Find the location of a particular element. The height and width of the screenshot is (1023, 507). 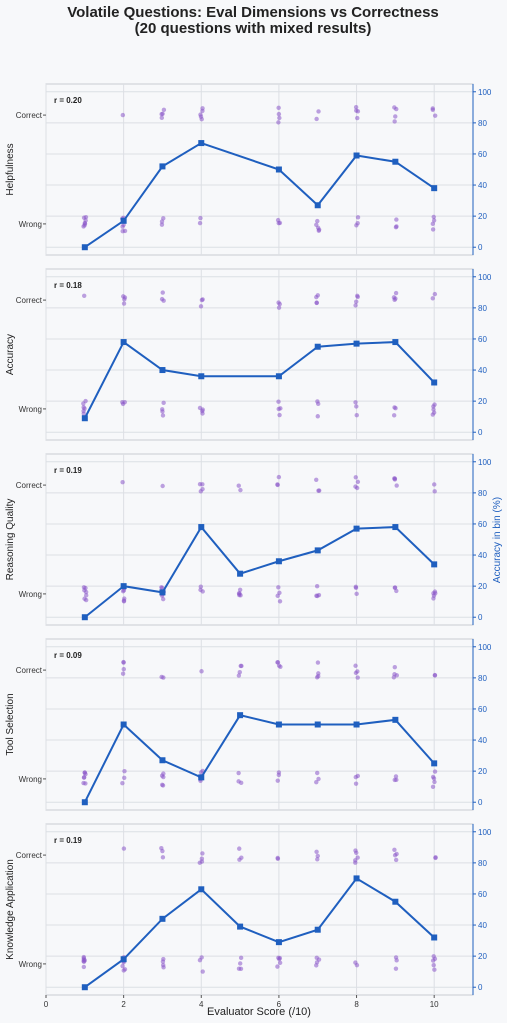

correlation-label: r = 0.09 is located at coordinates (68, 655).